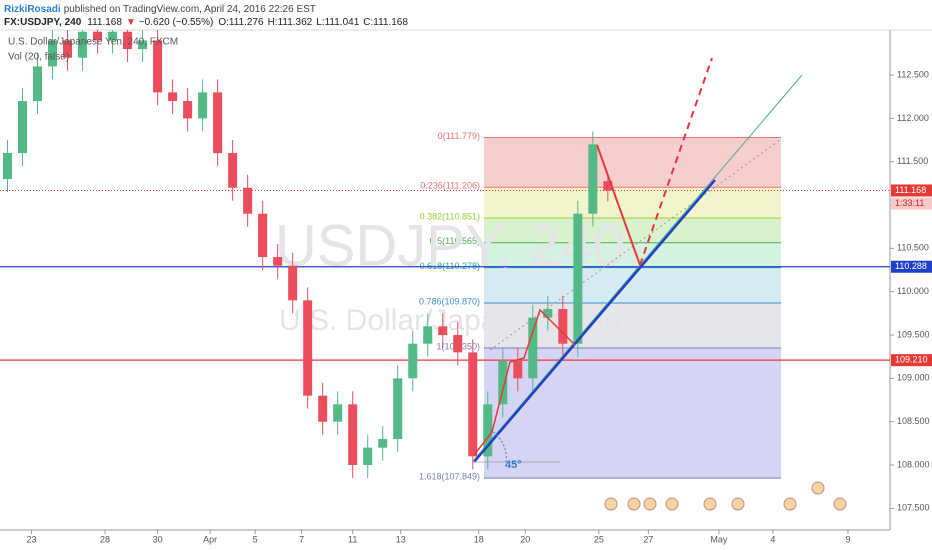 The width and height of the screenshot is (932, 550). What do you see at coordinates (131, 22) in the screenshot?
I see `arrow: ▼` at bounding box center [131, 22].